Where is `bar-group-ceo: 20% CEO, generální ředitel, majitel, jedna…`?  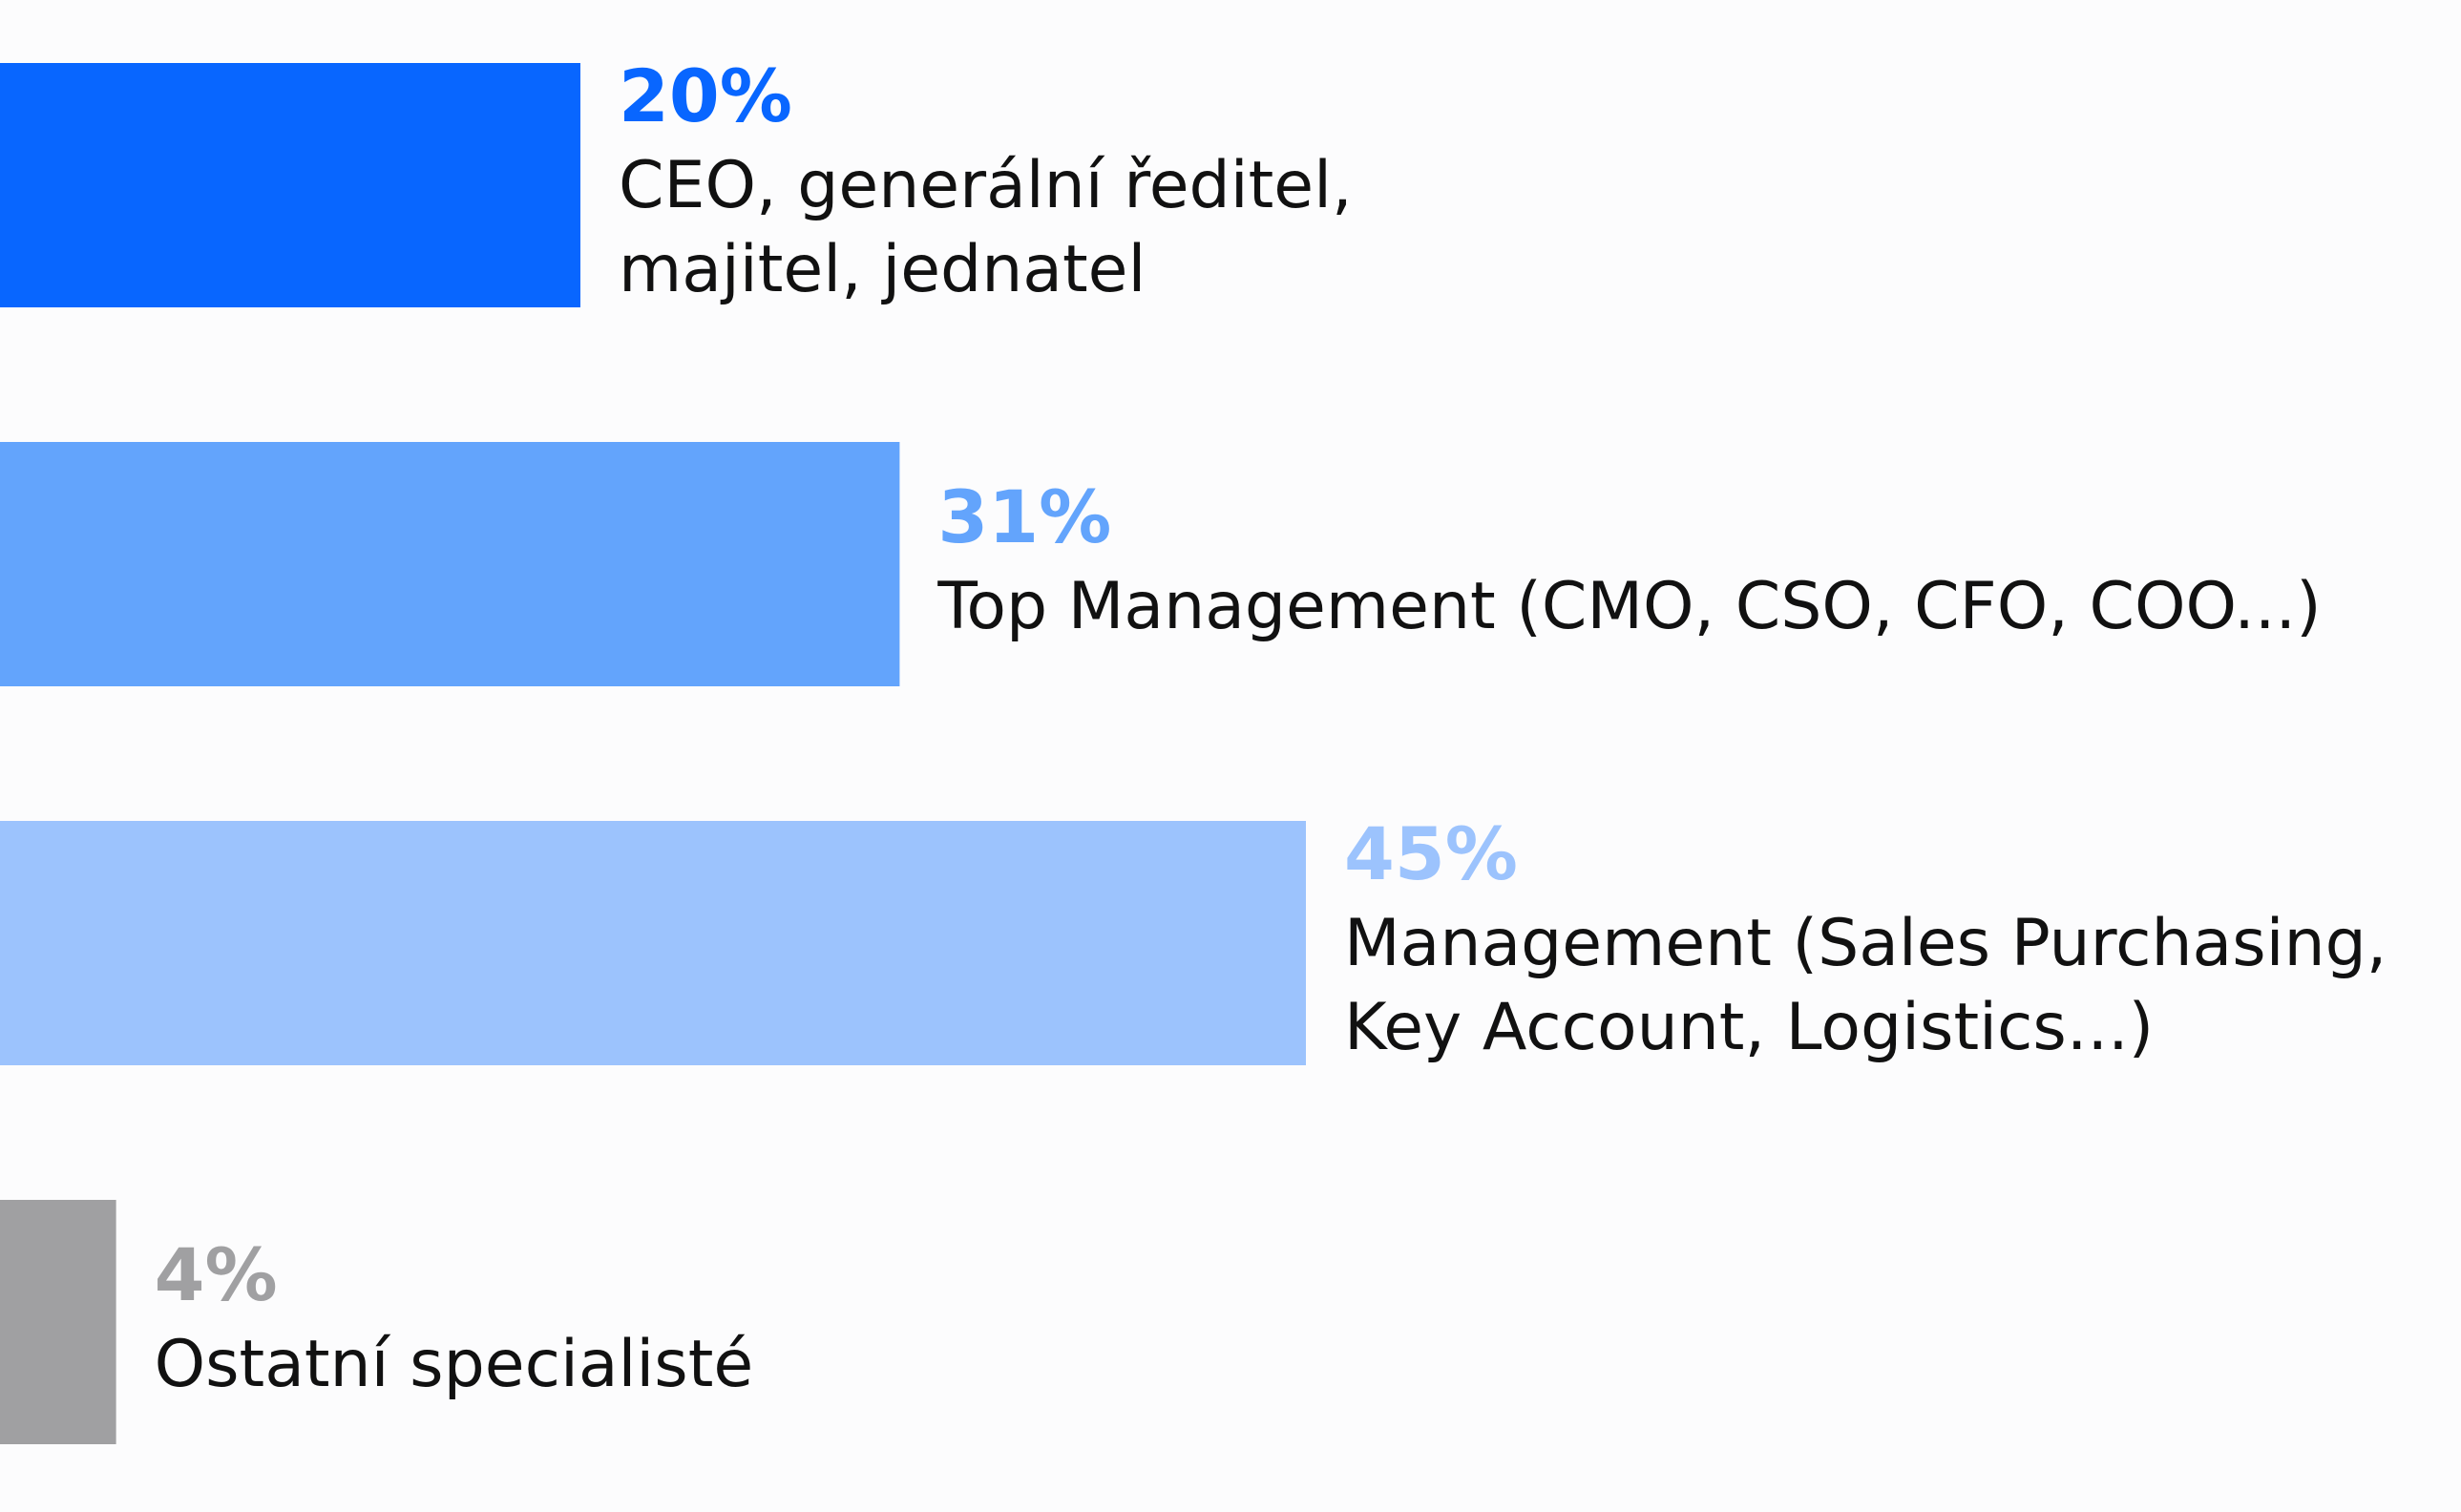
bar-group-ceo: 20% CEO, generální ředitel, majitel, jedna… is located at coordinates (677, 180).